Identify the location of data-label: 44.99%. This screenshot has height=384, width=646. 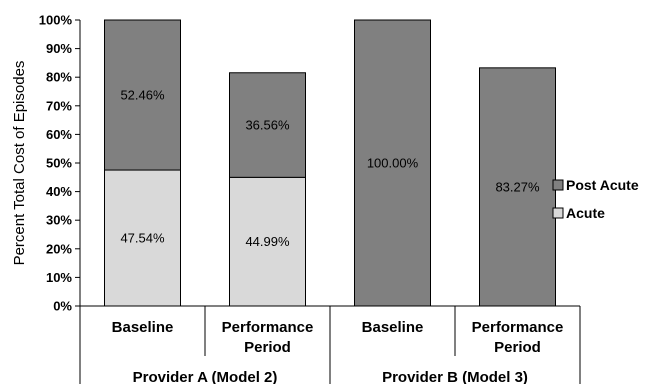
(267, 241).